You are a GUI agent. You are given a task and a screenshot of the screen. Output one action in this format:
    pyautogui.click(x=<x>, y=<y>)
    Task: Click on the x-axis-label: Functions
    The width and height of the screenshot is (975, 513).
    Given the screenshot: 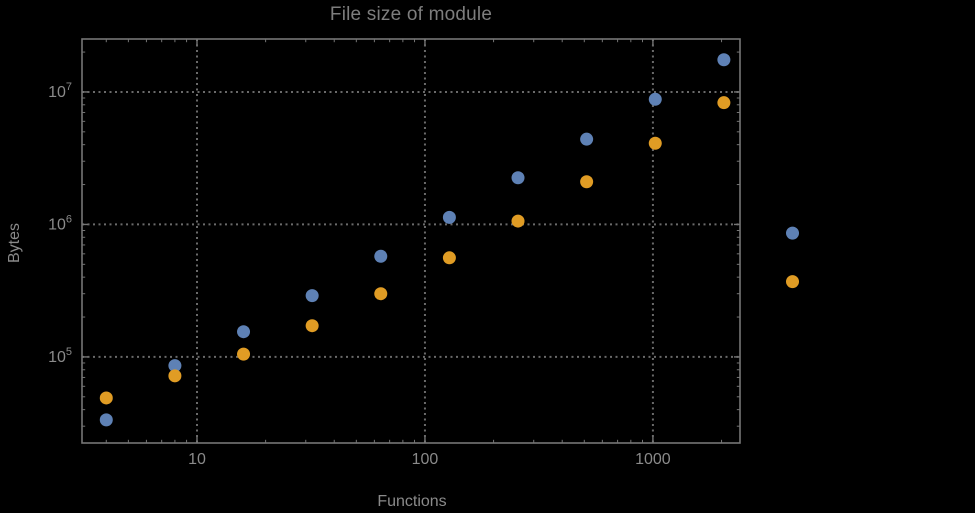 What is the action you would take?
    pyautogui.click(x=412, y=501)
    